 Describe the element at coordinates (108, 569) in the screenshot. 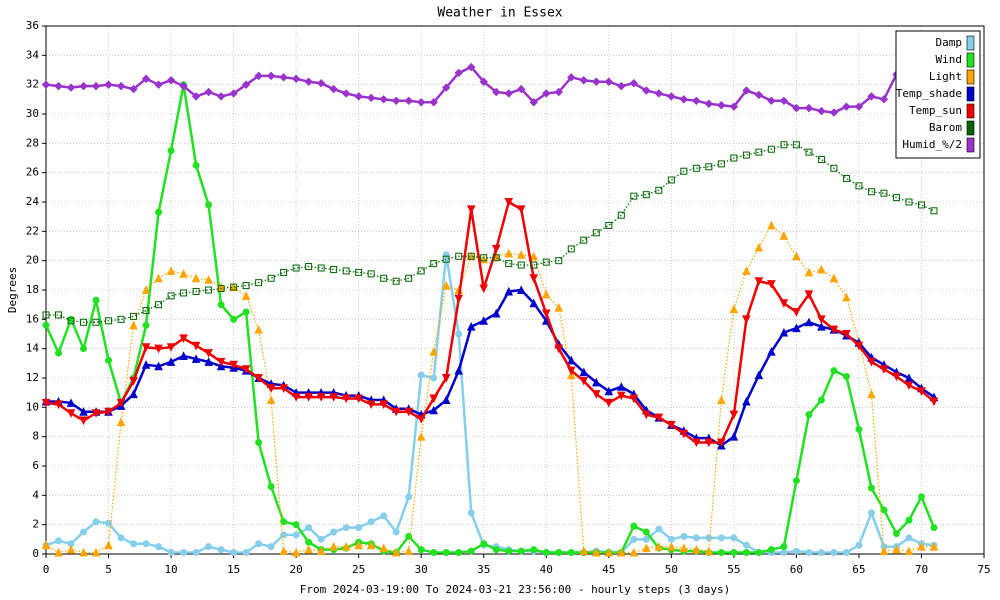

I see `x-tick-label: 5` at that location.